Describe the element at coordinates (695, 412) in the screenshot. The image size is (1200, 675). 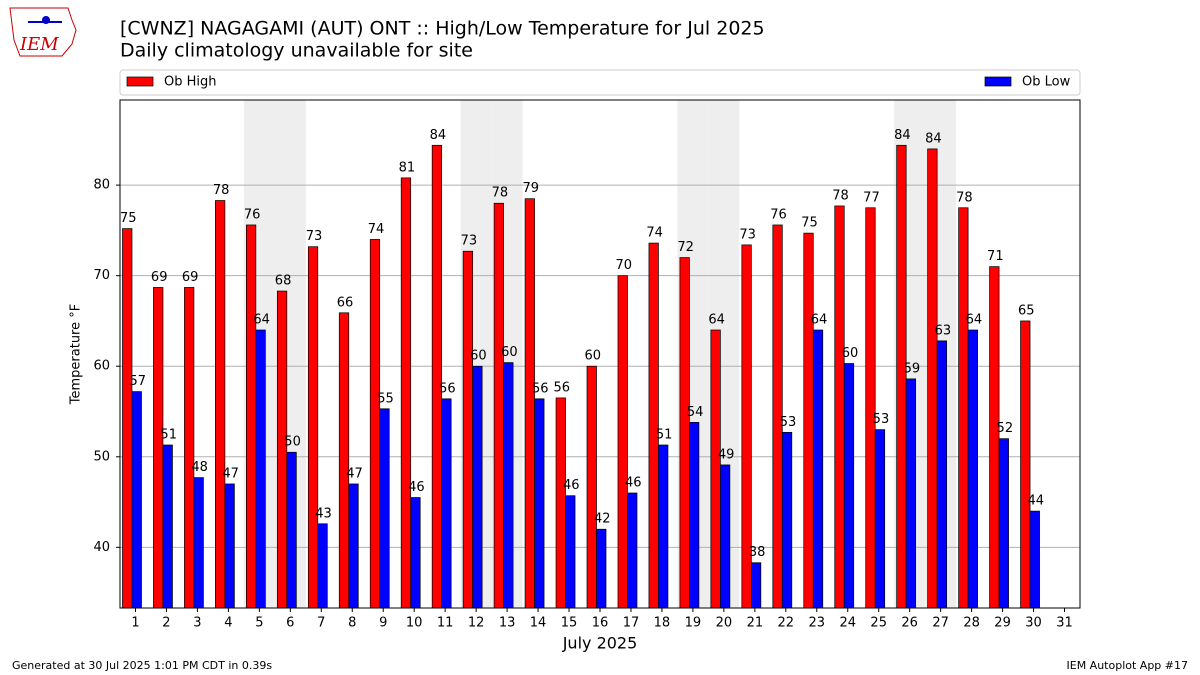
I see `value-label: 54` at that location.